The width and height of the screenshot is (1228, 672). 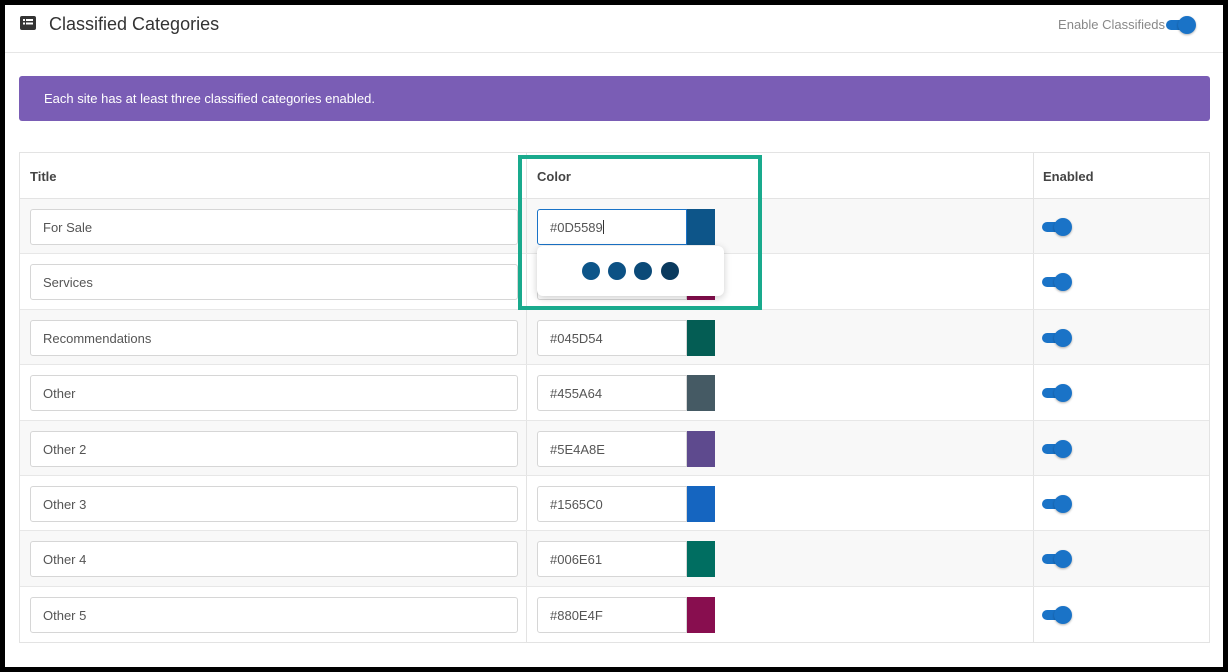 I want to click on category-title-input: Other 3, so click(x=274, y=503).